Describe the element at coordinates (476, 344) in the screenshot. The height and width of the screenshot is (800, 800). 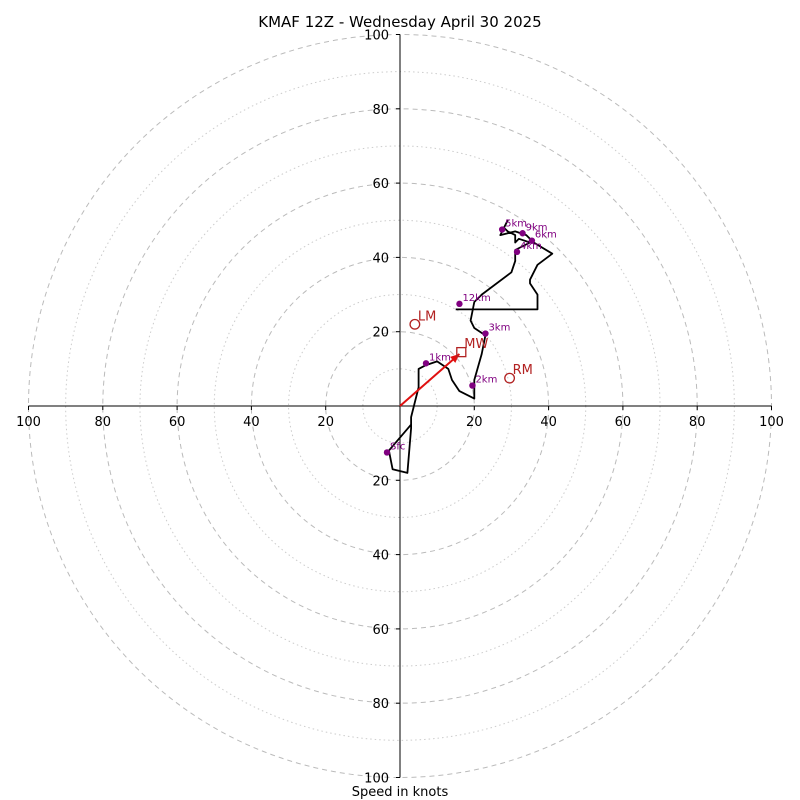
I see `storm-motion-label-mw: MW` at that location.